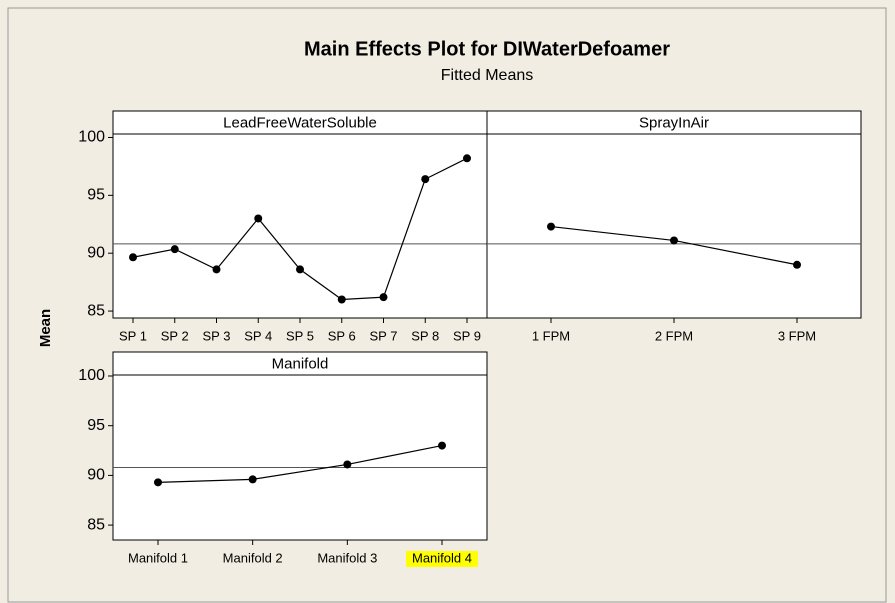 The height and width of the screenshot is (603, 895). Describe the element at coordinates (217, 335) in the screenshot. I see `x-tick-label: SP 3` at that location.